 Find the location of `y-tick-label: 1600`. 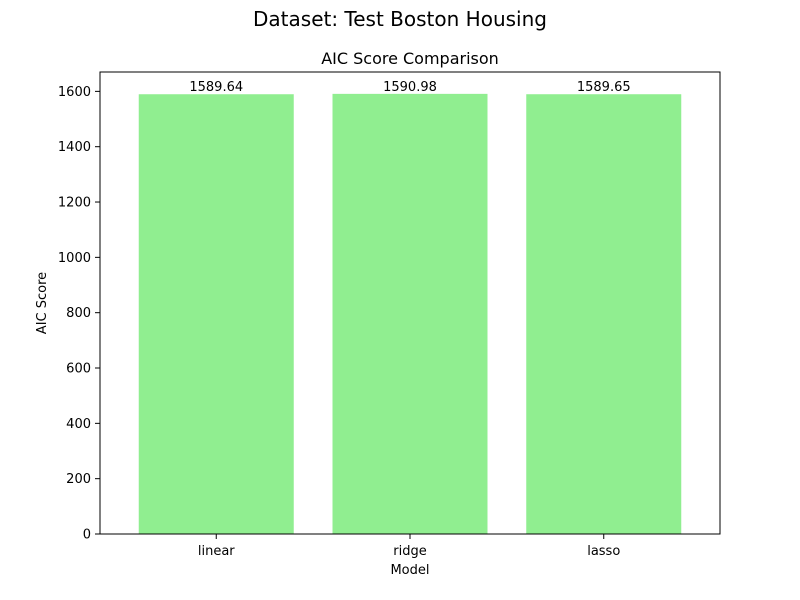

y-tick-label: 1600 is located at coordinates (74, 92).